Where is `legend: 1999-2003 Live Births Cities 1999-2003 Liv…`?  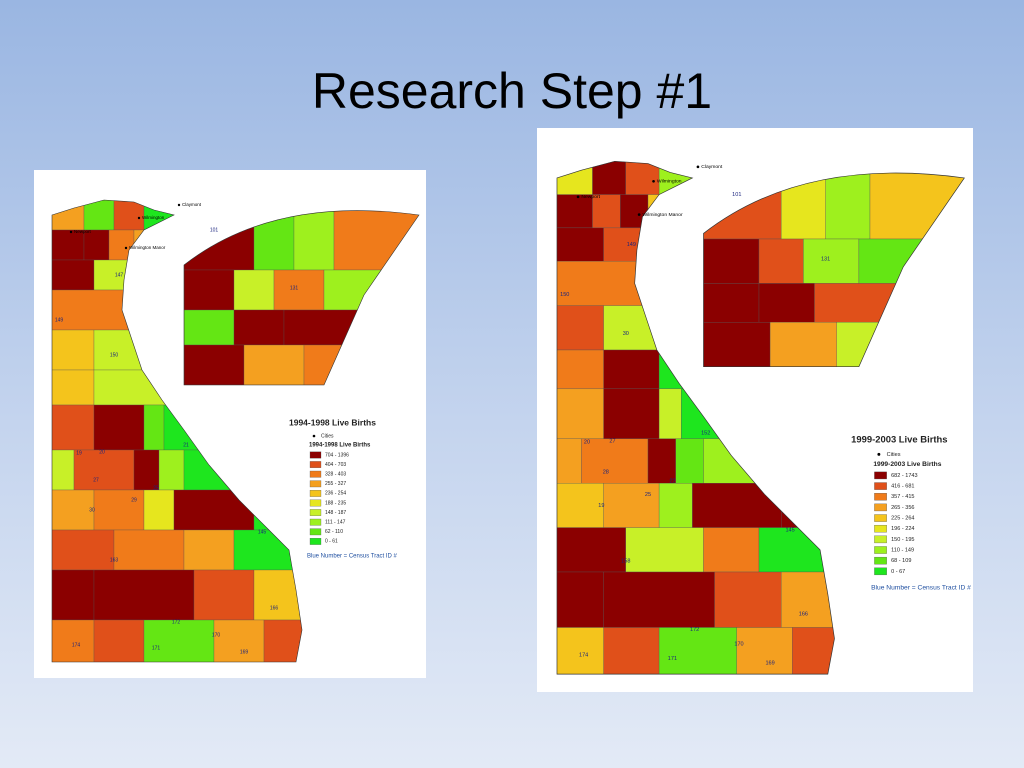 legend: 1999-2003 Live Births Cities 1999-2003 Liv… is located at coordinates (911, 512).